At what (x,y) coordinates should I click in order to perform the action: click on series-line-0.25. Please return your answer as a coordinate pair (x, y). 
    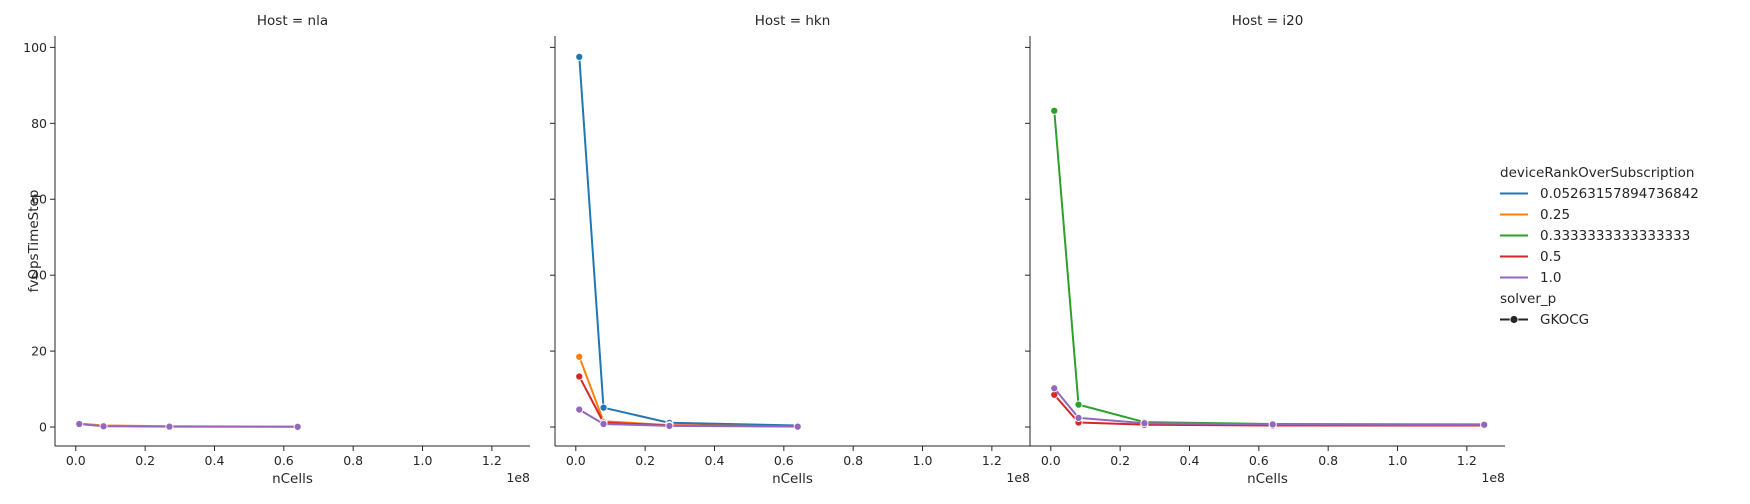
    Looking at the image, I should click on (688, 391).